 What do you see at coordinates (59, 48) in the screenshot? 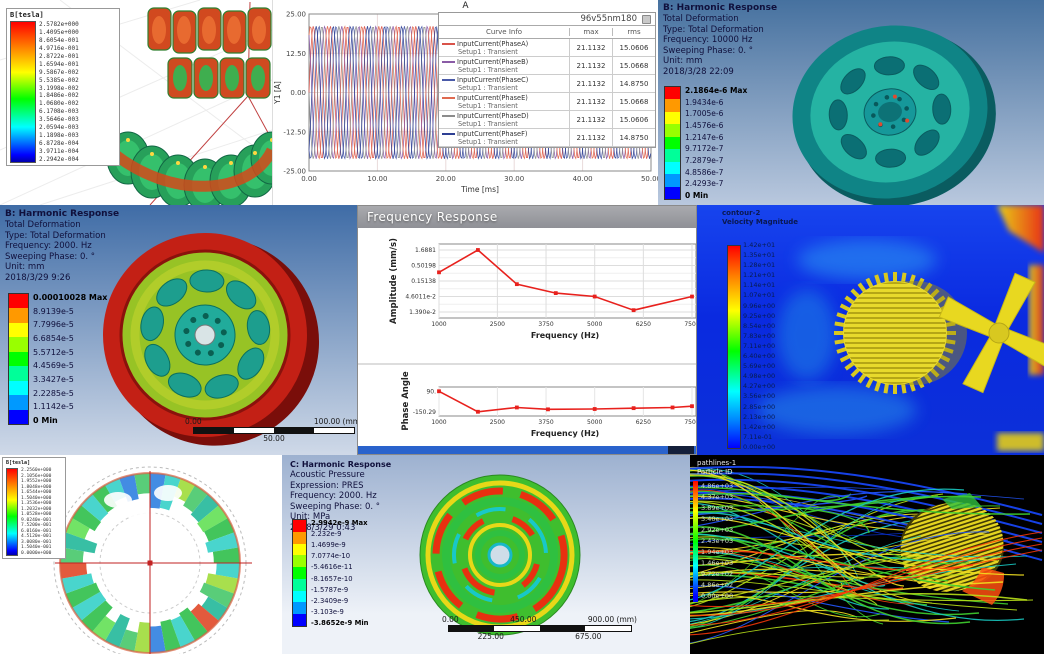
I see `colorbar-value: 4.9716e-001` at bounding box center [59, 48].